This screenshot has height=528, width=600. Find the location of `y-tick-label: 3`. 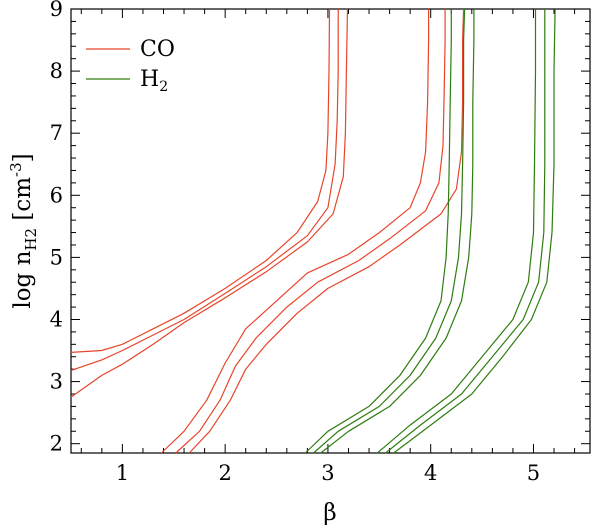

y-tick-label: 3 is located at coordinates (56, 382).